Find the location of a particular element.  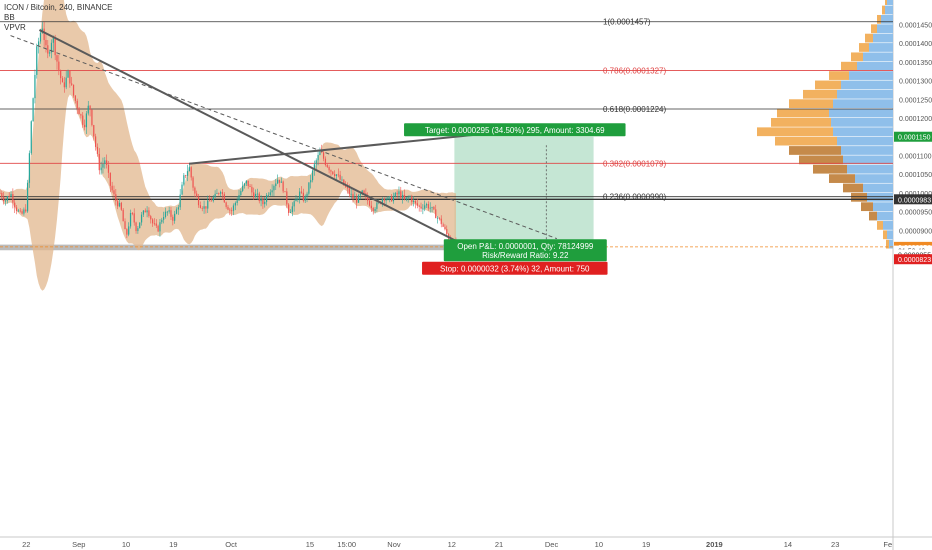

time-tick-label: 10 is located at coordinates (599, 544).